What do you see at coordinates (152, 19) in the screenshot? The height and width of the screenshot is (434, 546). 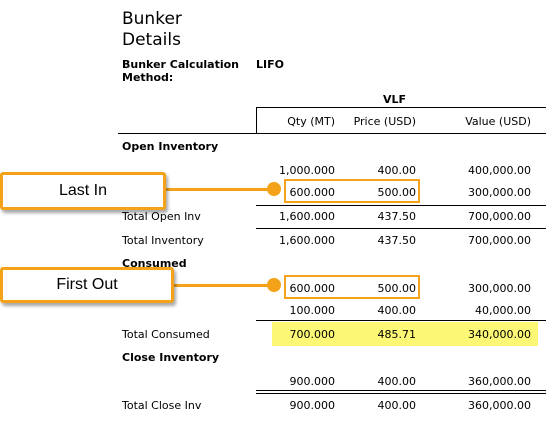 I see `page-title-line1: Bunker` at bounding box center [152, 19].